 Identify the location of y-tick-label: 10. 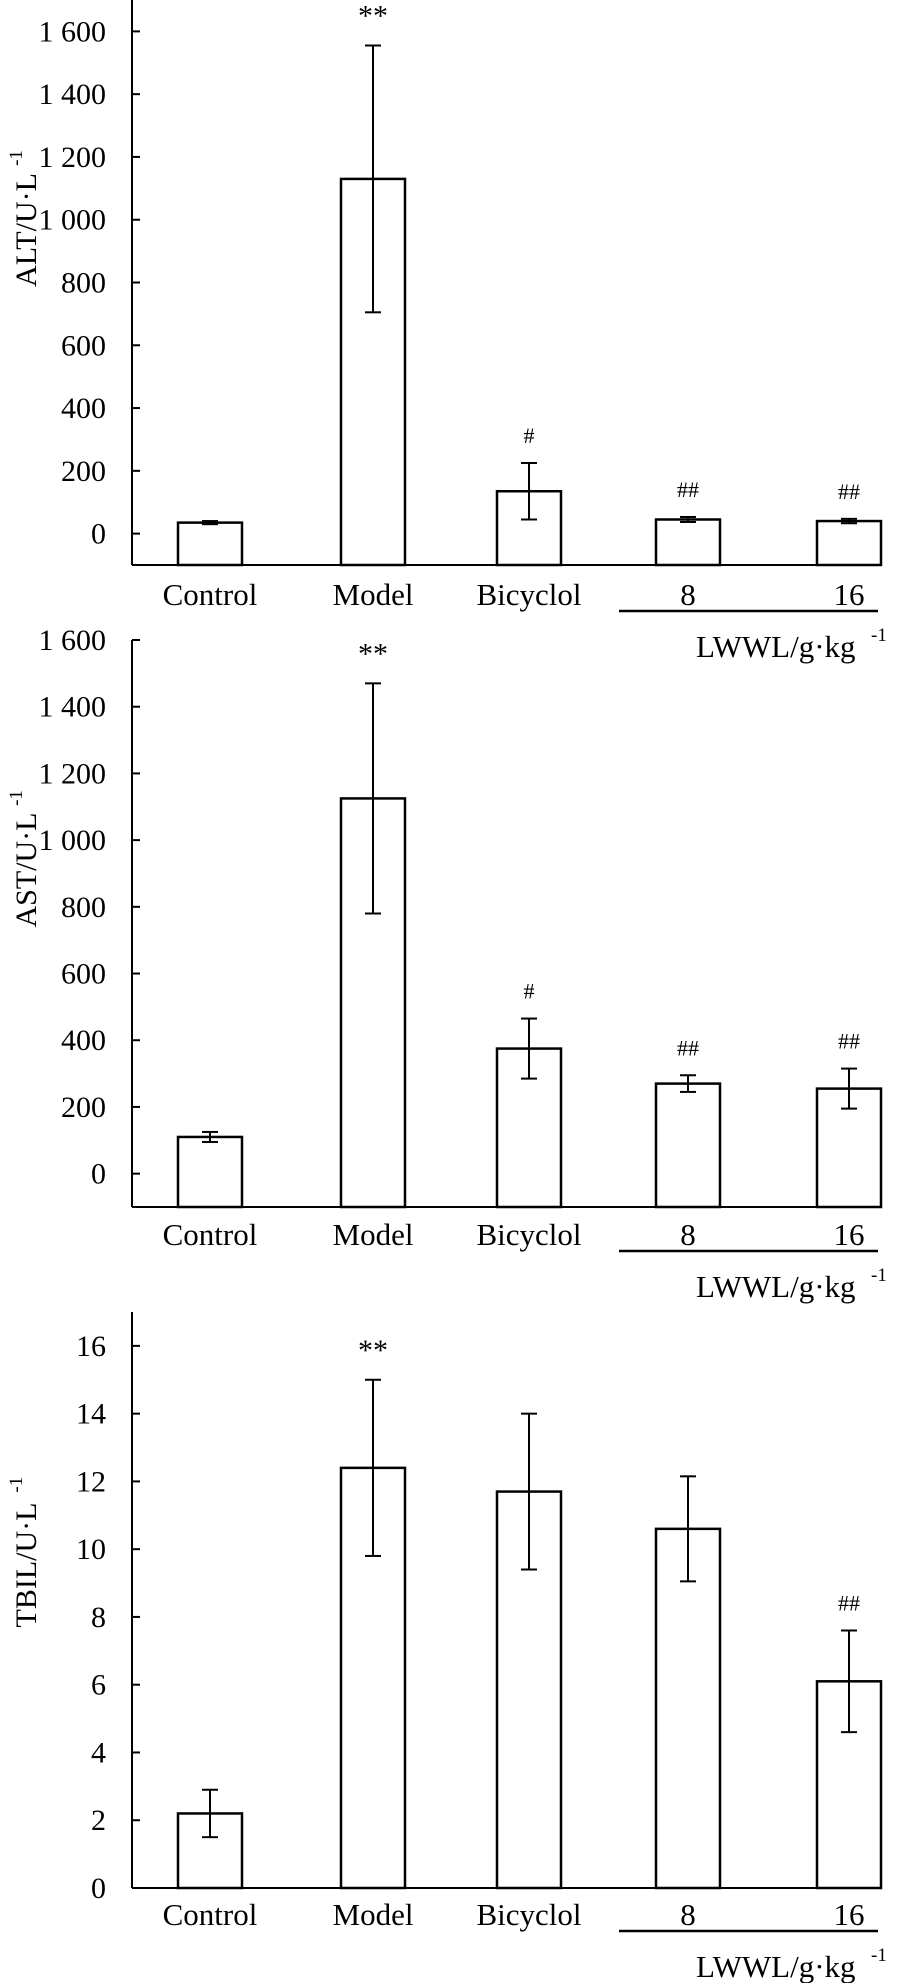
(91, 1549).